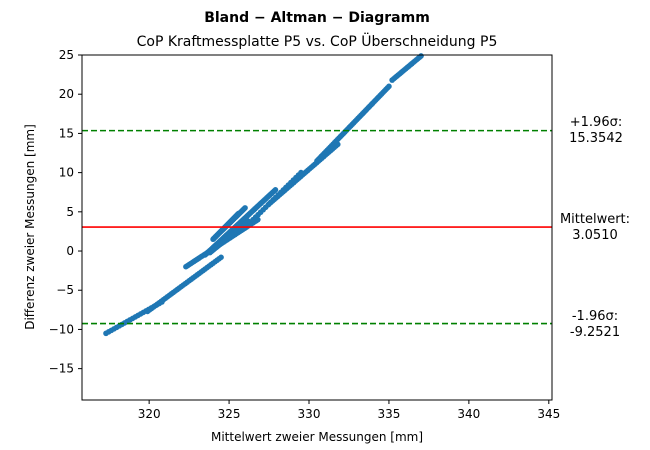  I want to click on x-tick-label: 340, so click(468, 414).